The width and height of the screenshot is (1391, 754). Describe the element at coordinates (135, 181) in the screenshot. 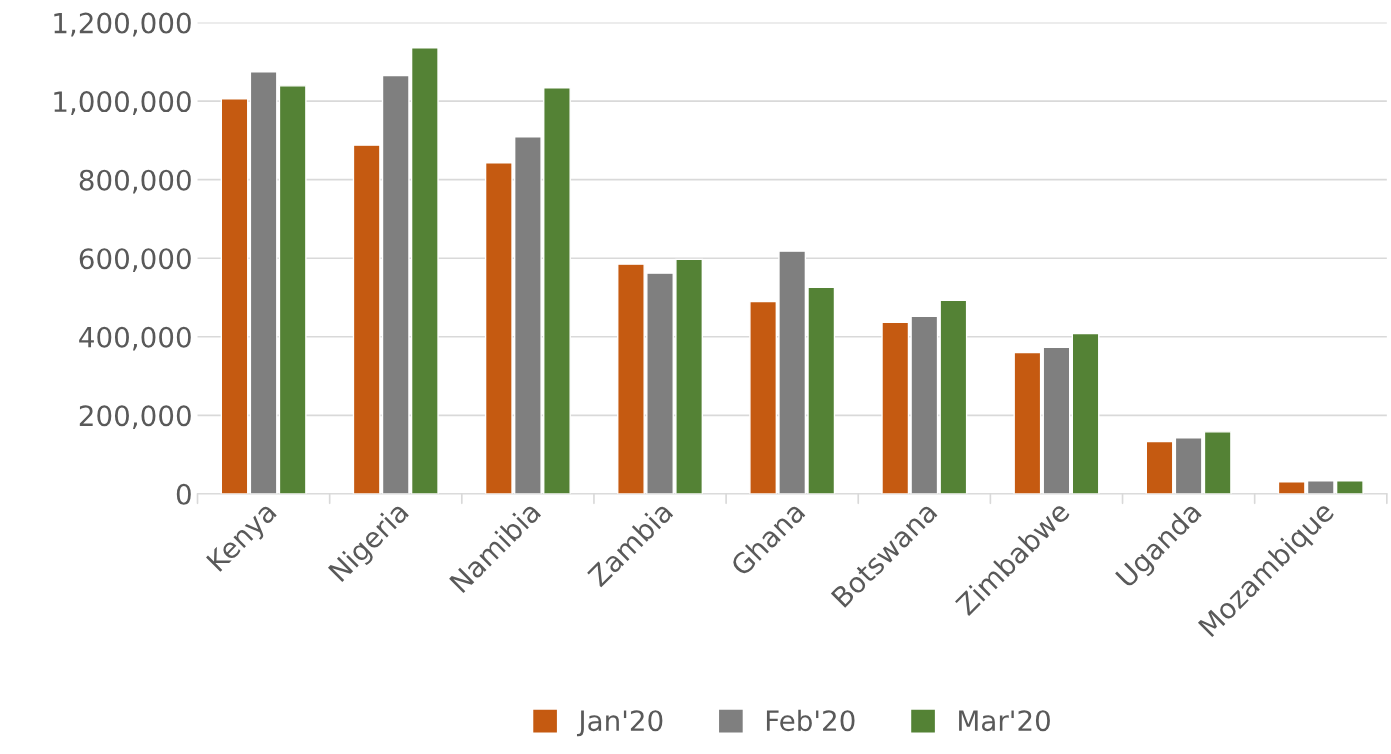

I see `y-tick-label: 800,000` at that location.